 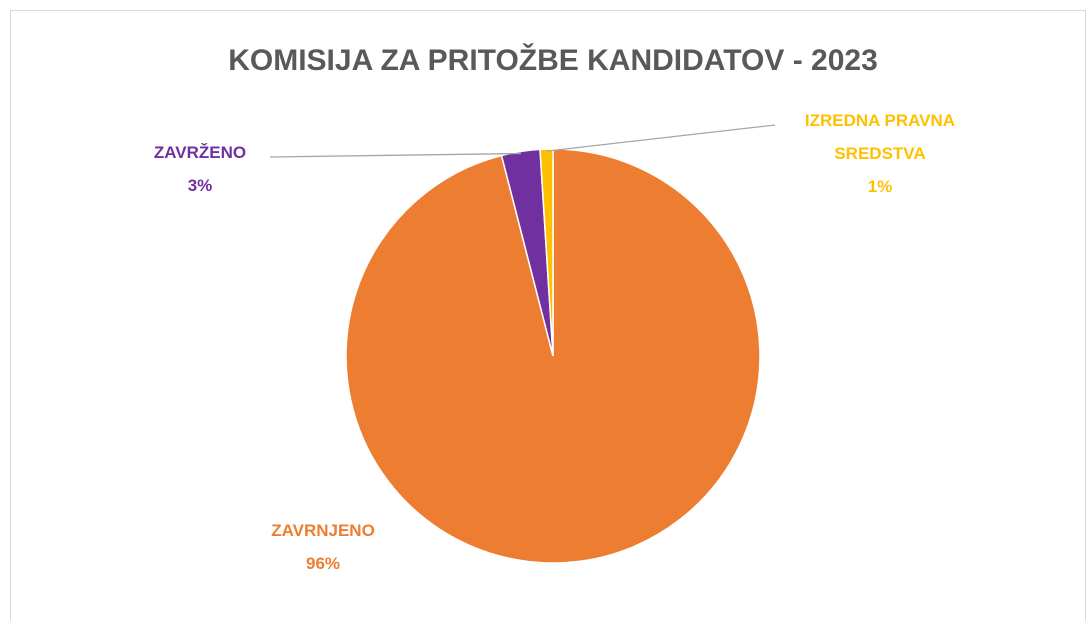 I want to click on label-category: IZREDNA PRAVNA SREDSTVA, so click(x=880, y=137).